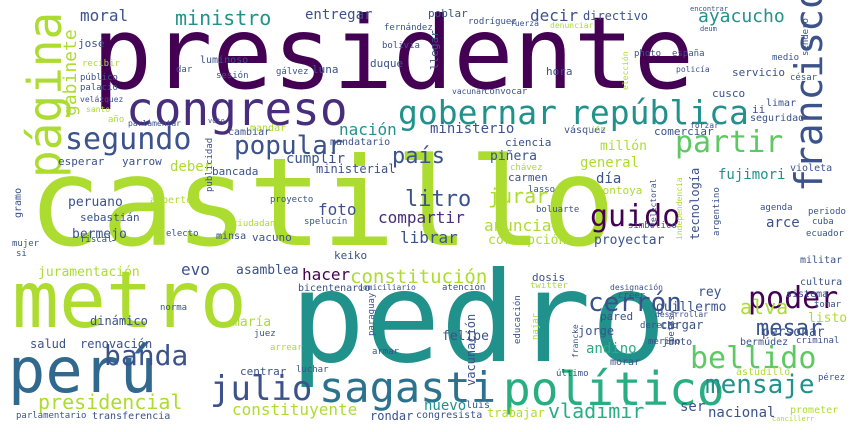 This screenshot has width=851, height=432. I want to click on word-betssy: betssy, so click(672, 325).